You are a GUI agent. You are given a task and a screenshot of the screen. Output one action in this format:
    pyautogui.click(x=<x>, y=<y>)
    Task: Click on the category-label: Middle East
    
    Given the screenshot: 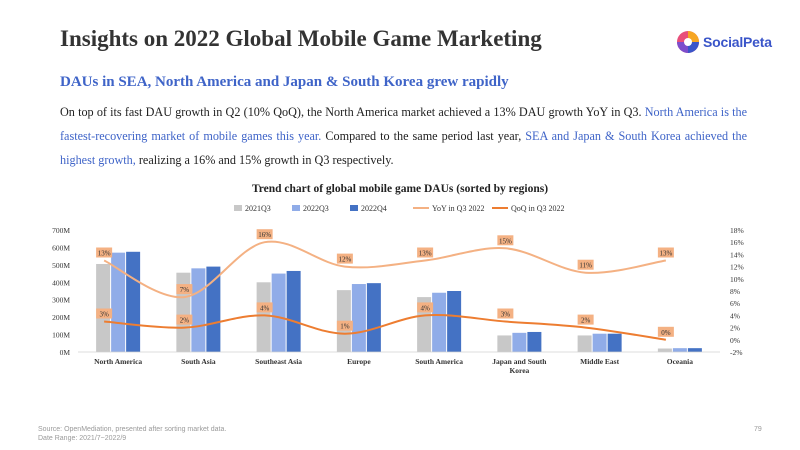 What is the action you would take?
    pyautogui.click(x=599, y=361)
    